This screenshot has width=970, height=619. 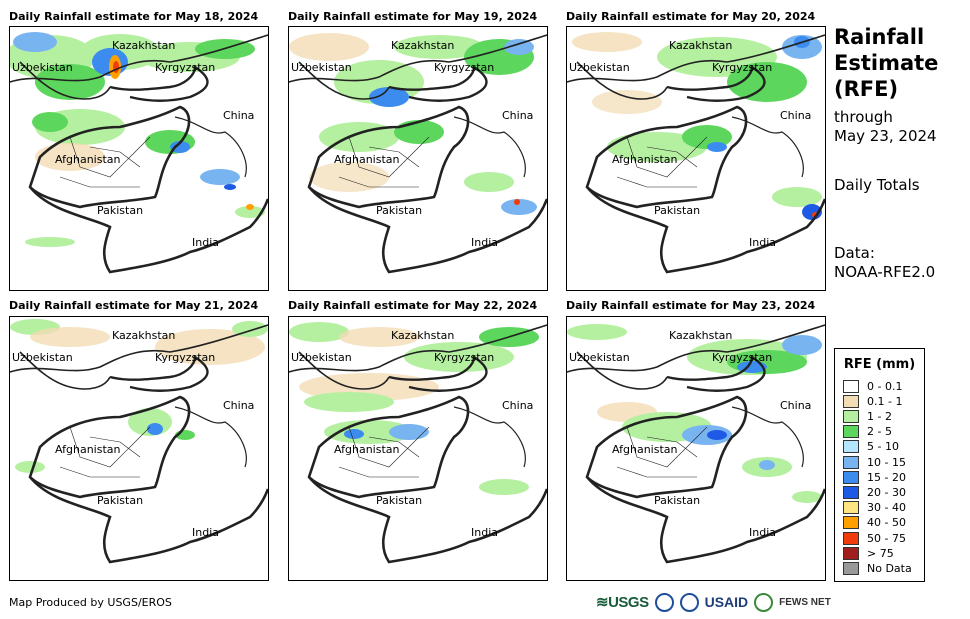 What do you see at coordinates (879, 432) in the screenshot?
I see `legend-label: 2 - 5` at bounding box center [879, 432].